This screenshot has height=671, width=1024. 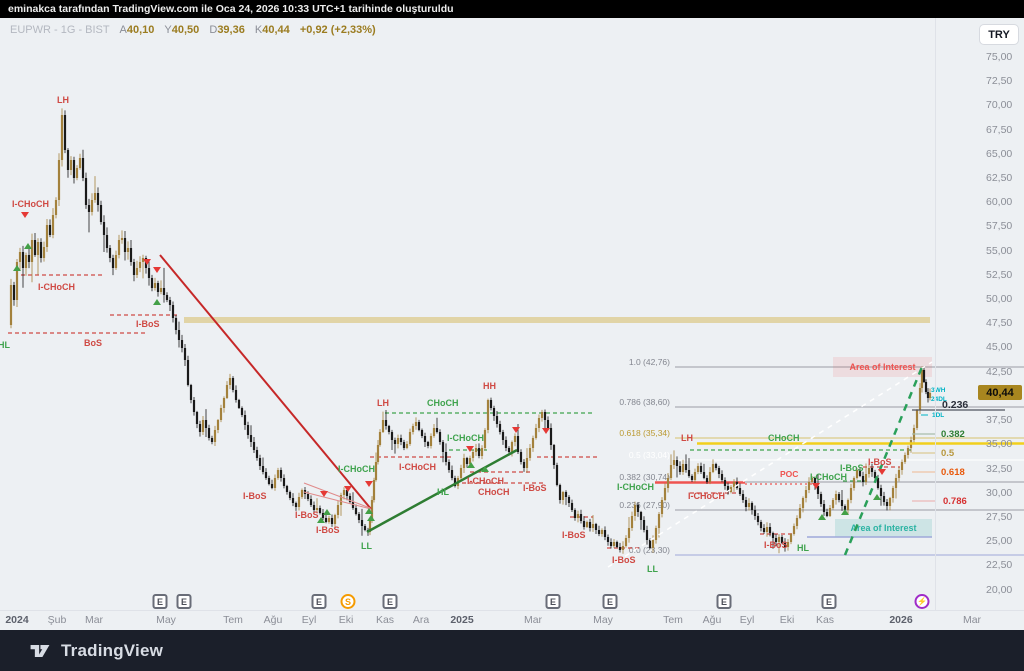 What do you see at coordinates (999, 299) in the screenshot?
I see `price-tick: 50,00` at bounding box center [999, 299].